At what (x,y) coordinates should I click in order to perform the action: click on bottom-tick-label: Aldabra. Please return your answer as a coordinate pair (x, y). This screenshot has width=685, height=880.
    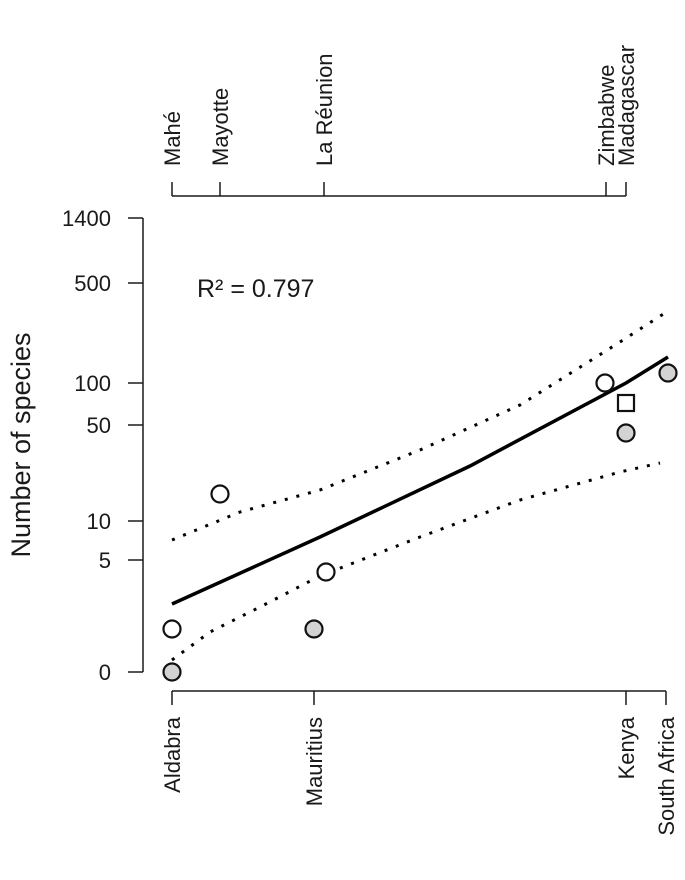
    Looking at the image, I should click on (172, 754).